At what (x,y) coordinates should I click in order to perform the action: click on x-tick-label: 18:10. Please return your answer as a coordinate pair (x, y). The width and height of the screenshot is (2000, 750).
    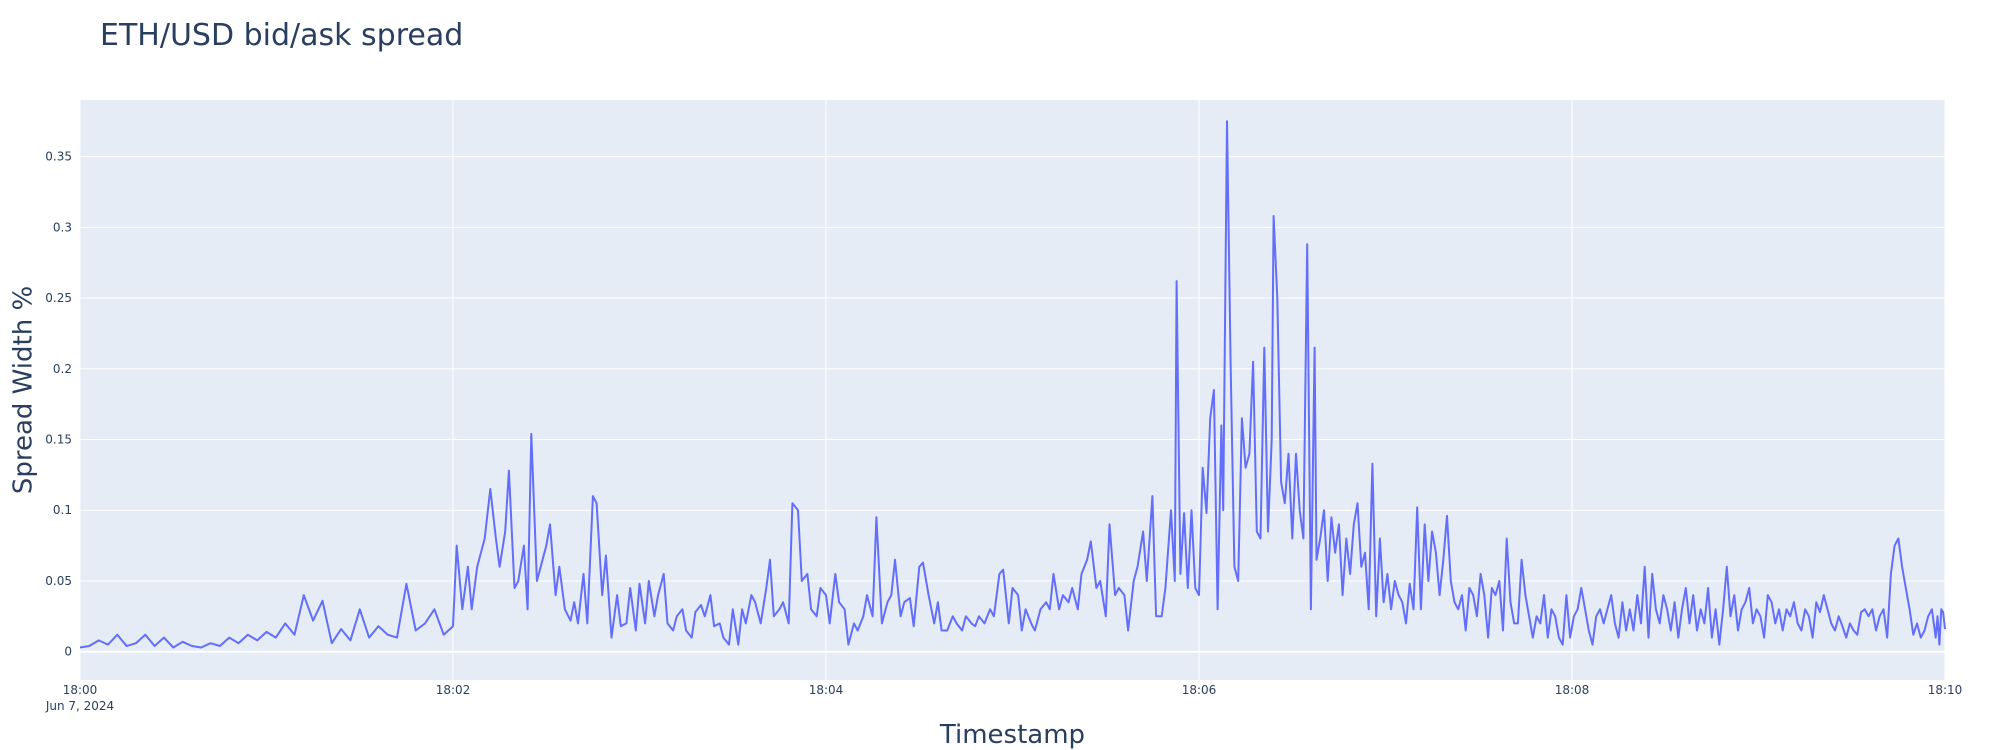
    Looking at the image, I should click on (1945, 690).